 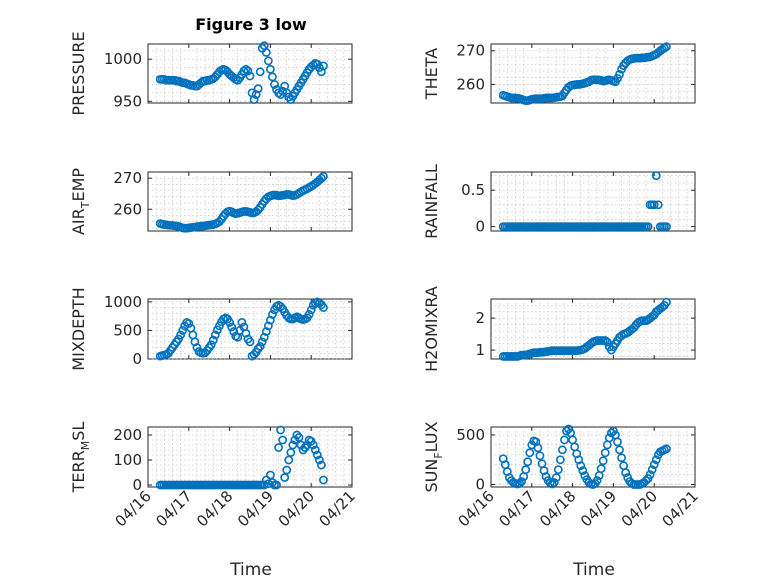 I want to click on subplot-3: 260 270 AIRTEMP, so click(x=211, y=201).